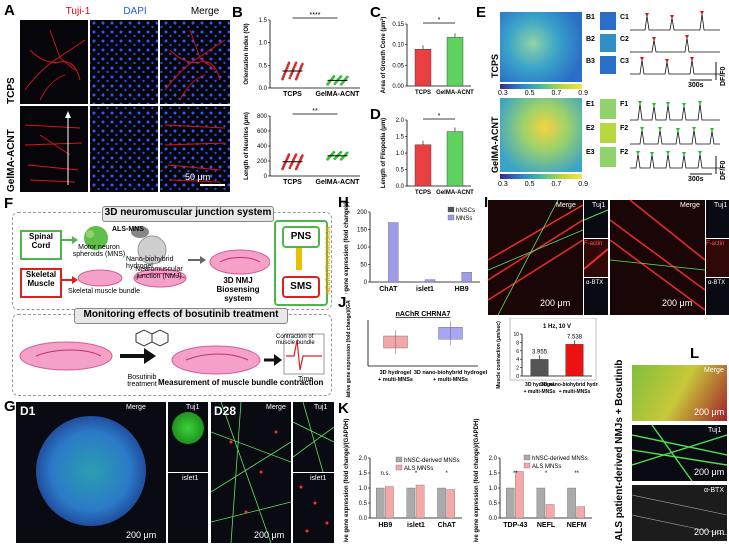  Describe the element at coordinates (165, 257) in the screenshot. I see `f-schematic` at that location.